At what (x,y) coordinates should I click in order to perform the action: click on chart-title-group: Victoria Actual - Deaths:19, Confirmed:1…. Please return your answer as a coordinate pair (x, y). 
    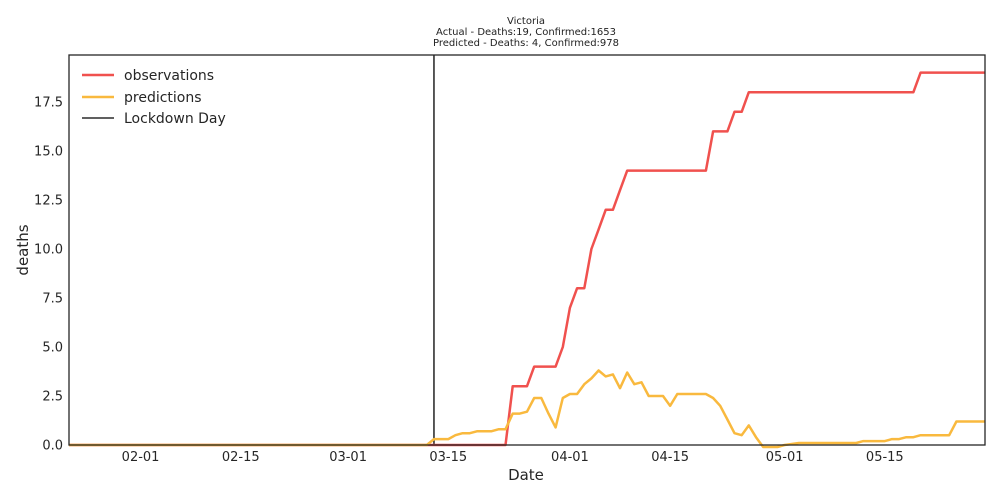
    Looking at the image, I should click on (526, 32).